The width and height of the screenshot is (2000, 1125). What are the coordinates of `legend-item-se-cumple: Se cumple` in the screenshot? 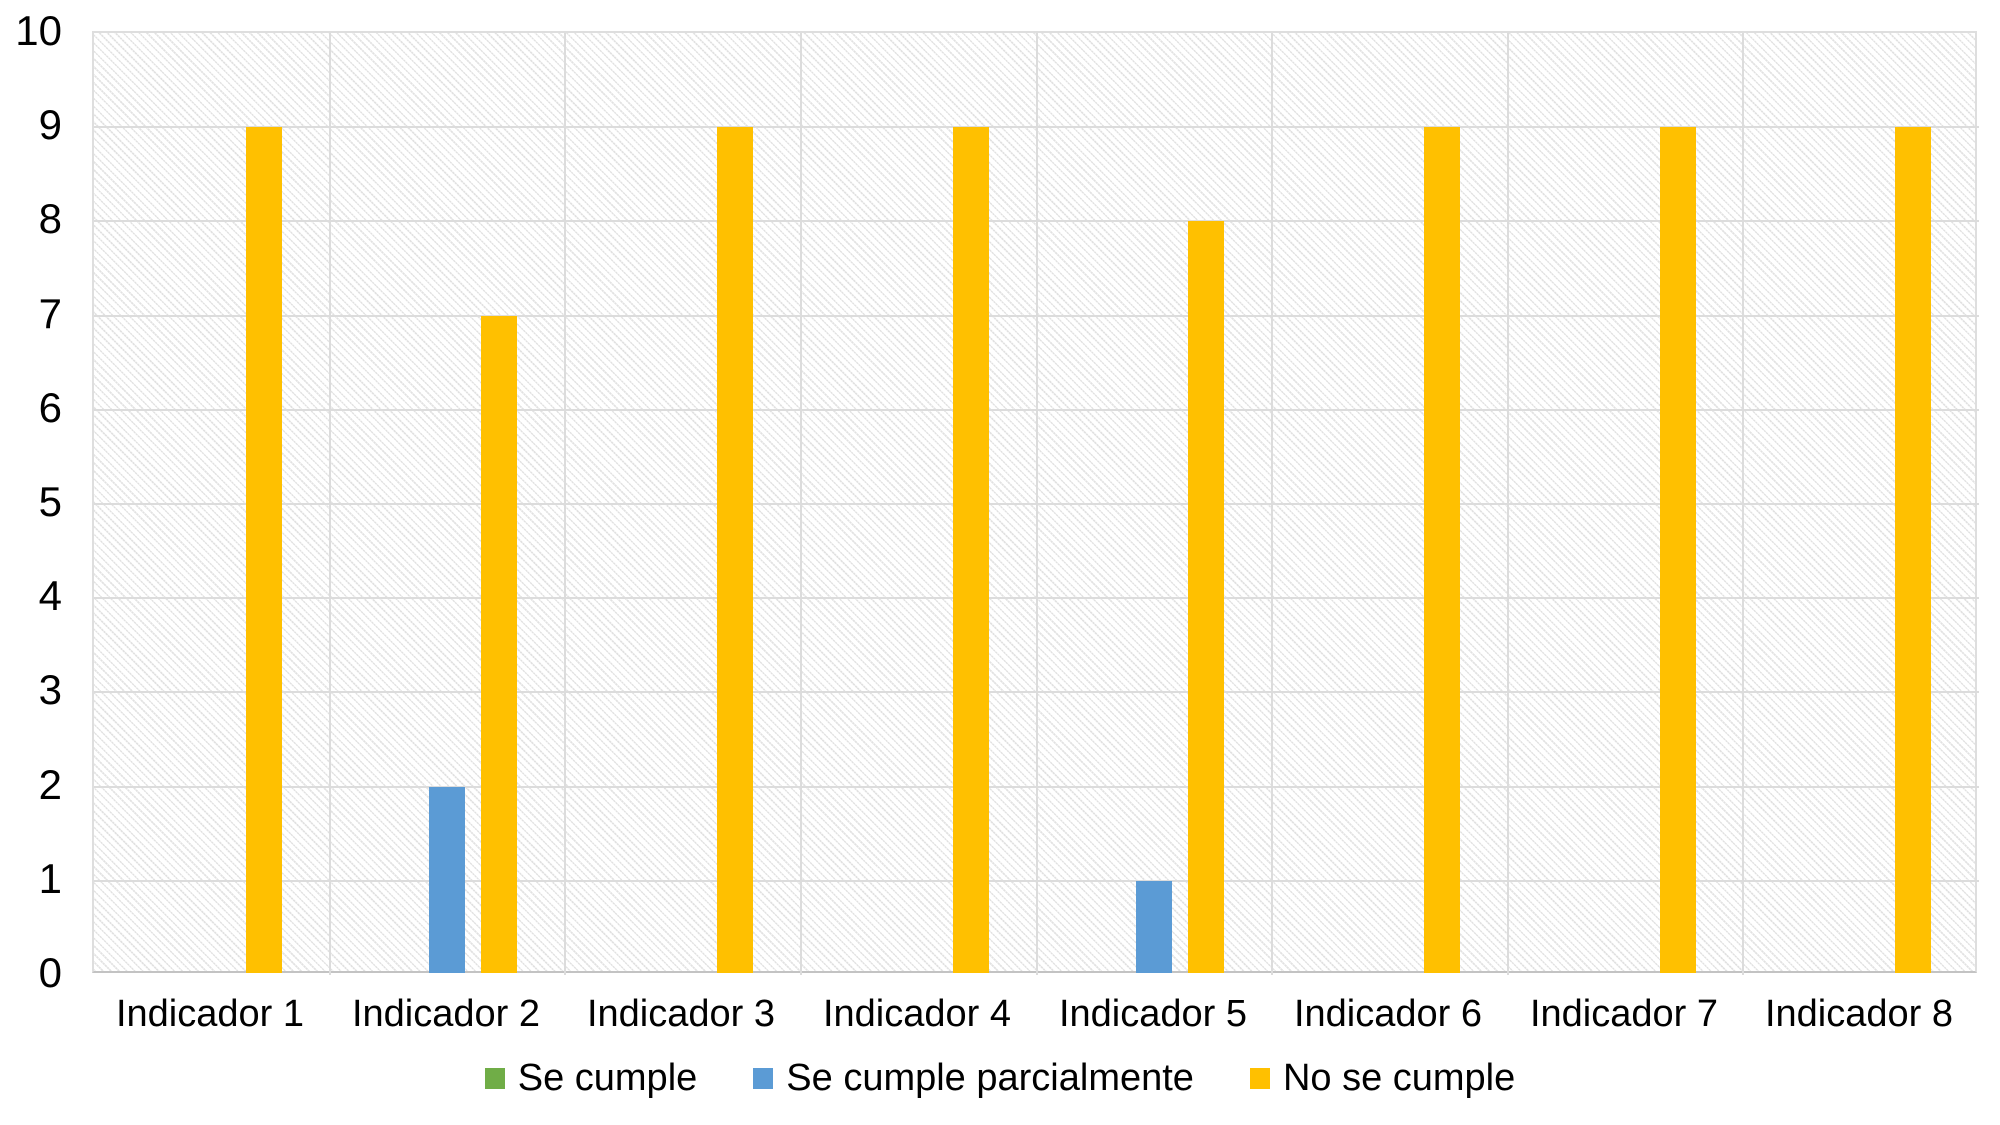 It's located at (591, 1078).